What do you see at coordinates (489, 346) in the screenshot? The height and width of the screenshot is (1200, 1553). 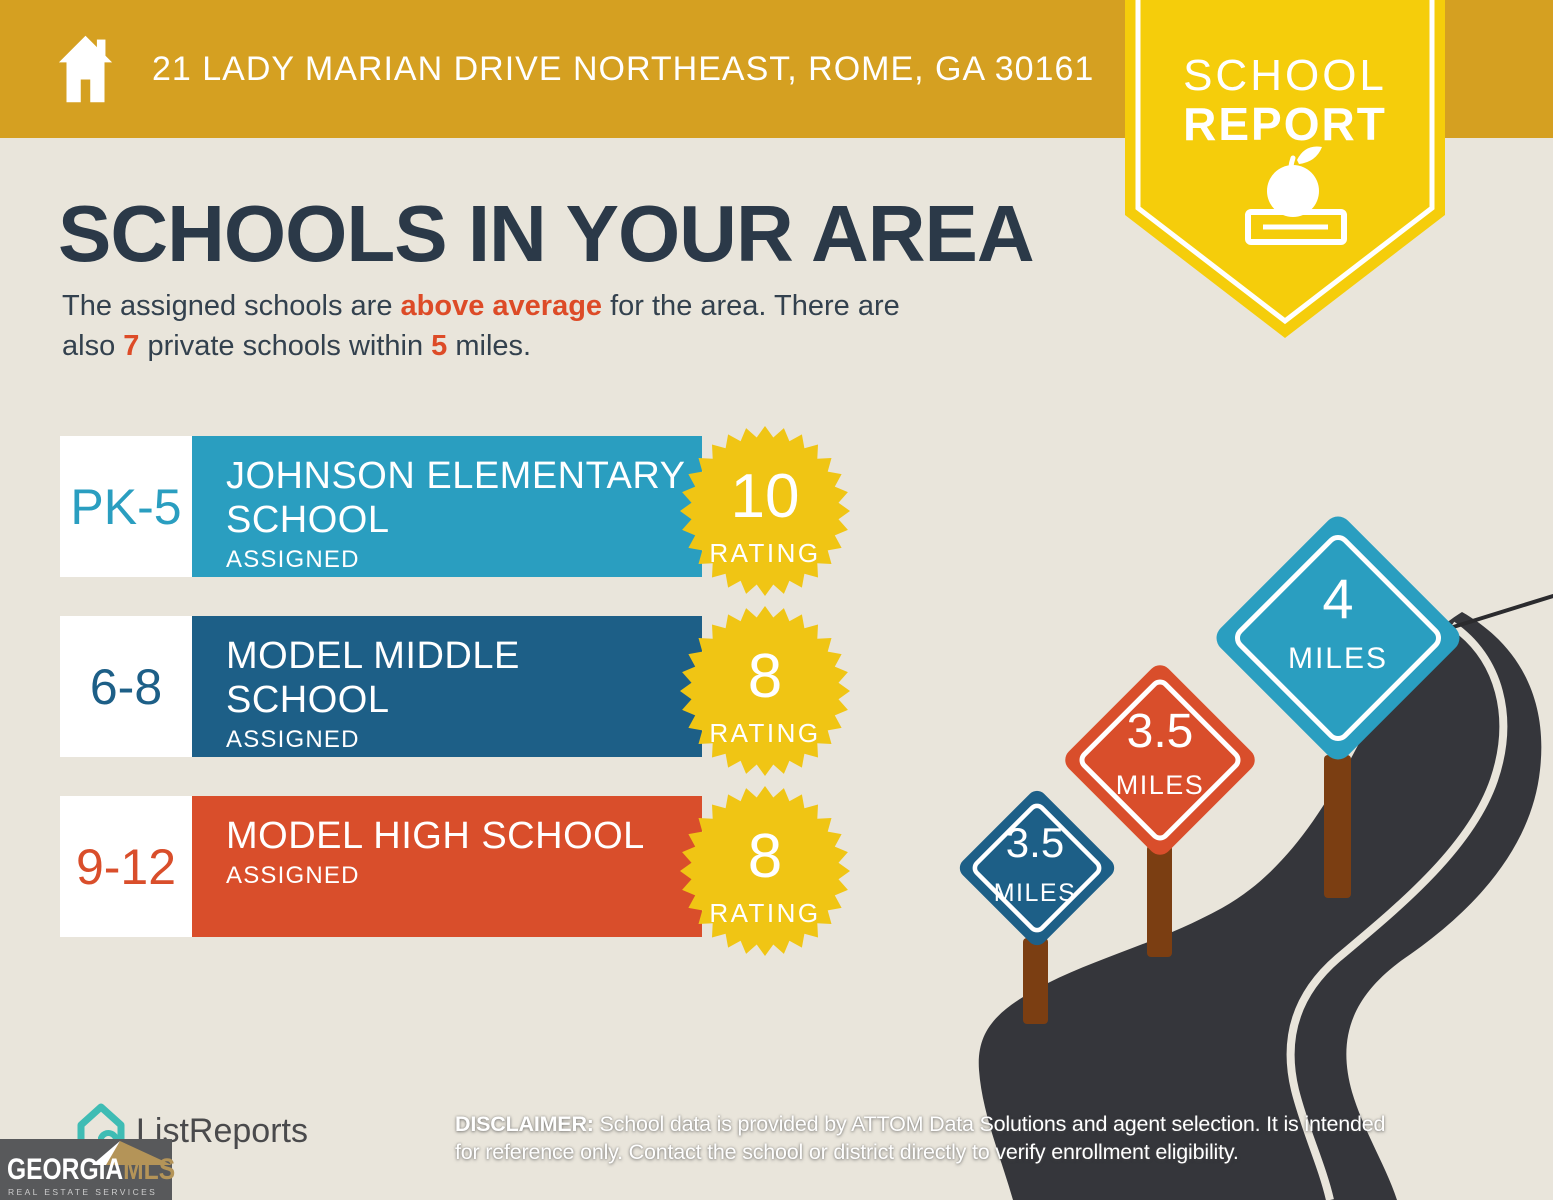 I see `intro-segment: miles.` at bounding box center [489, 346].